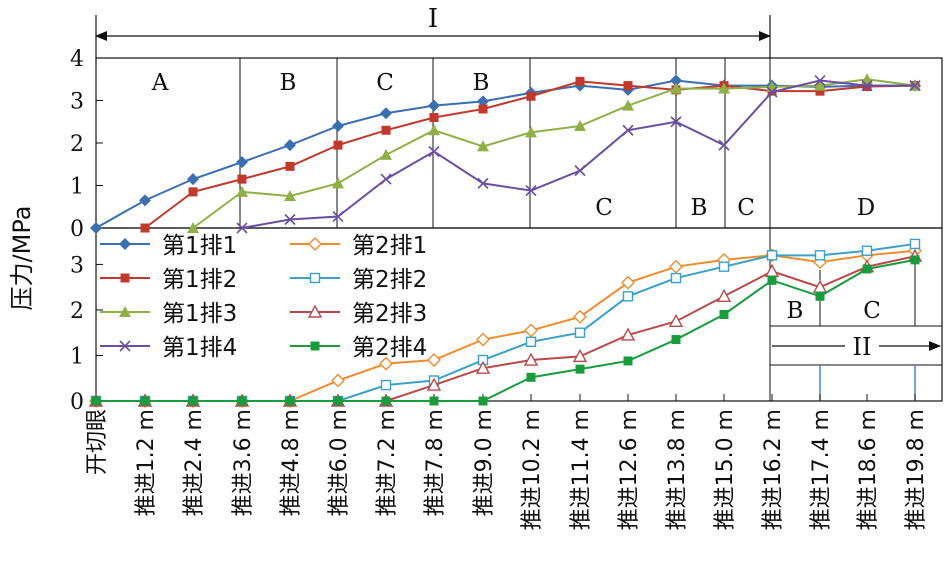 This screenshot has width=944, height=571. I want to click on legend-item-4-label: 第1排4, so click(199, 348).